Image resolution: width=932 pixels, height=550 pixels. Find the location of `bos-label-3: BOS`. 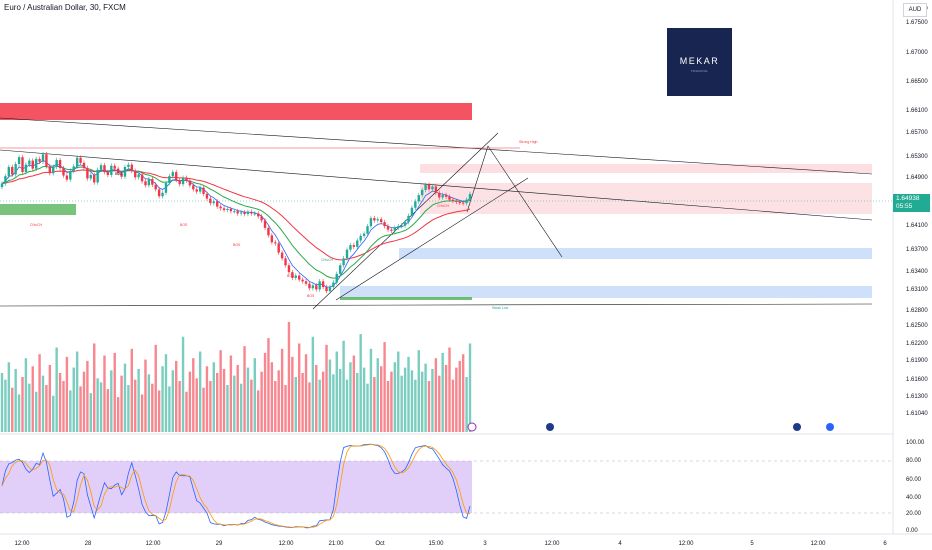

bos-label-3: BOS is located at coordinates (237, 245).